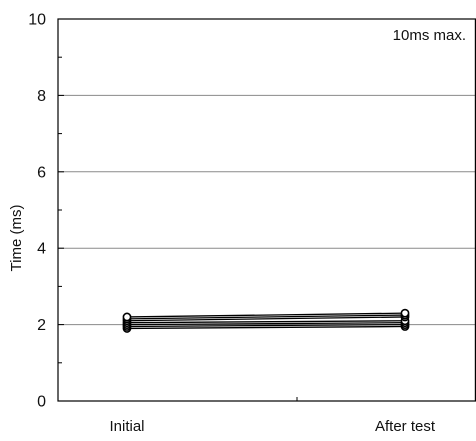  Describe the element at coordinates (46, 211) in the screenshot. I see `y-ticks: 0 2 4 6 8 10` at that location.